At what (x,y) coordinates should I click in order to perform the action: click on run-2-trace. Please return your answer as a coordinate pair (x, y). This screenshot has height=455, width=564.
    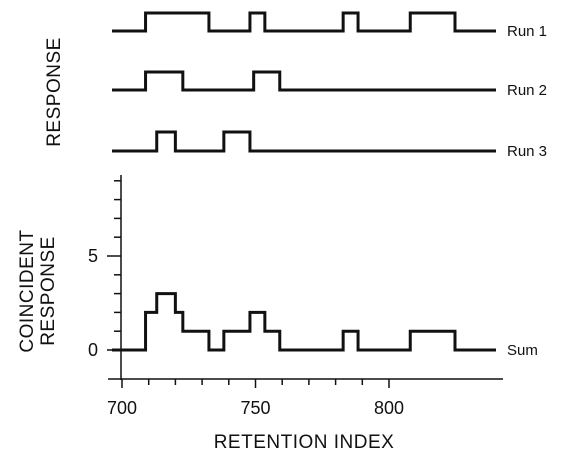
    Looking at the image, I should click on (304, 81).